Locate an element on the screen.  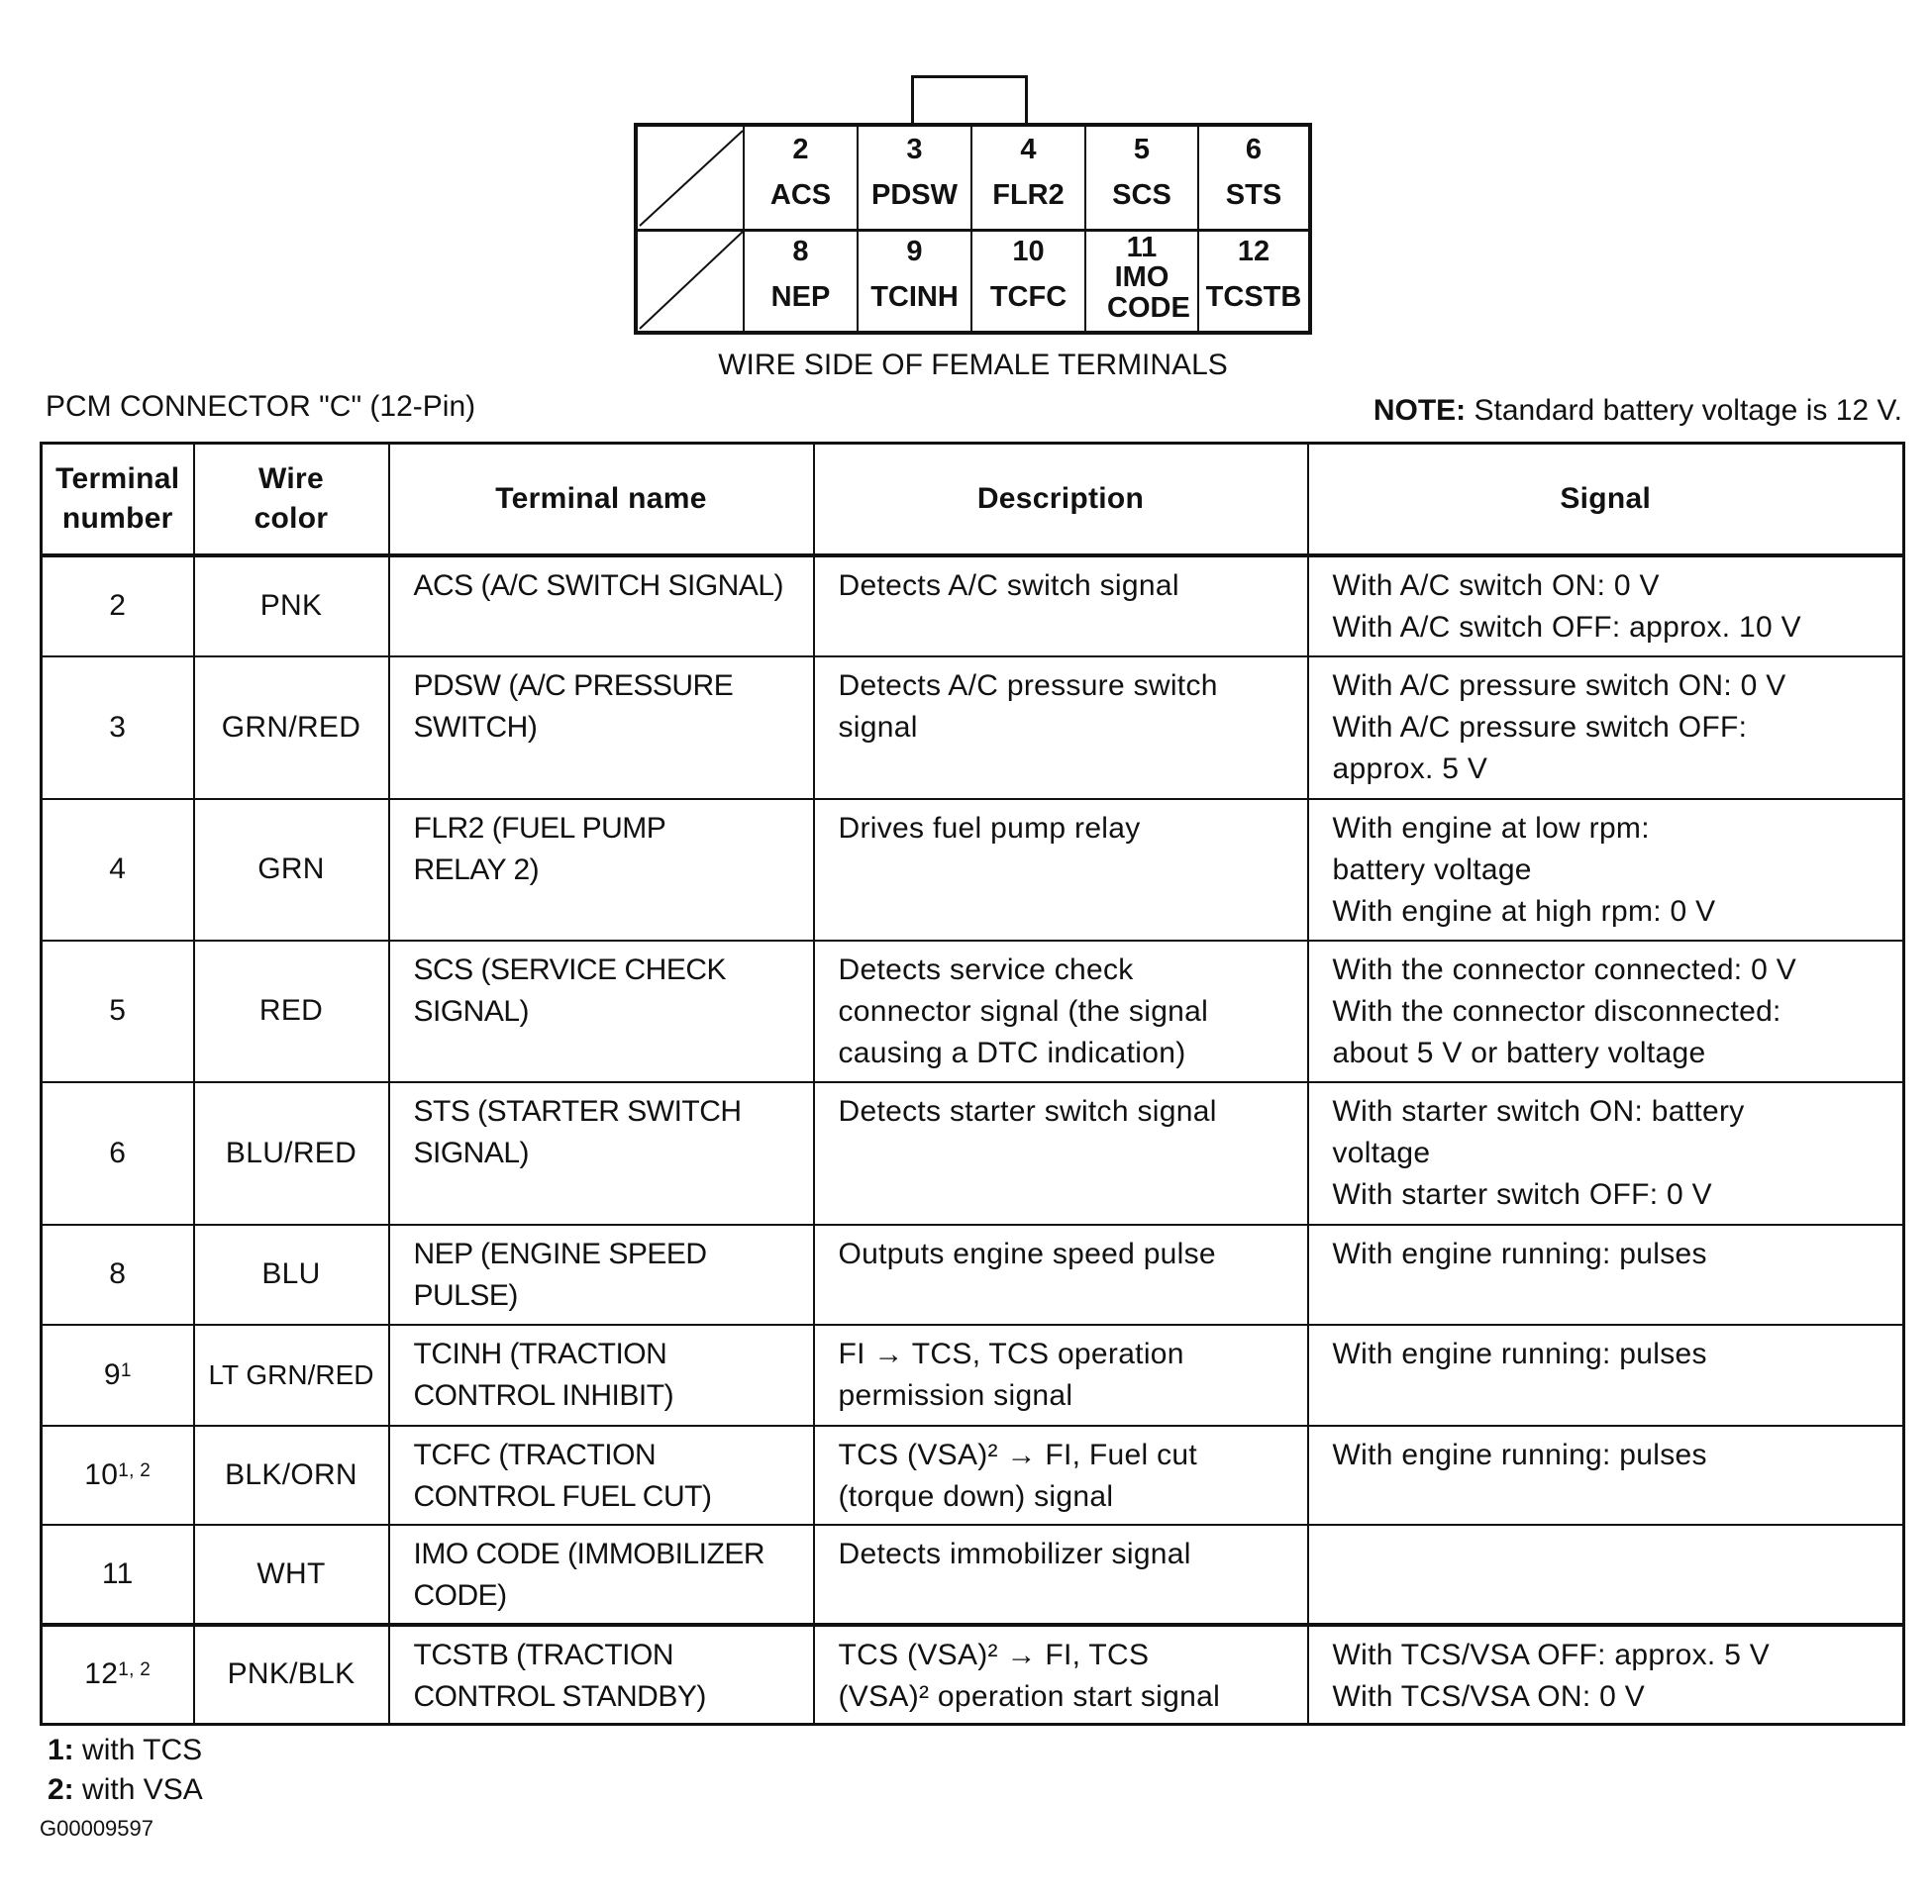
blank-pin-slashes is located at coordinates (691, 230).